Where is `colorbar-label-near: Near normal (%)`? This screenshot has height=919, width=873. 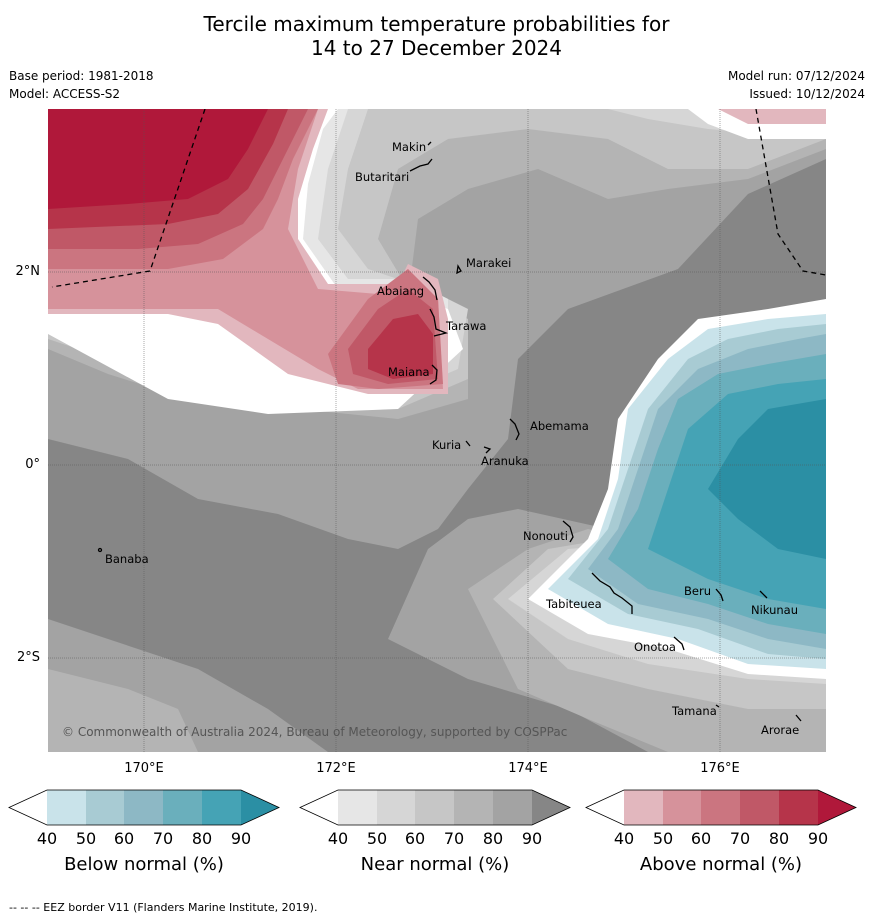 colorbar-label-near: Near normal (%) is located at coordinates (435, 864).